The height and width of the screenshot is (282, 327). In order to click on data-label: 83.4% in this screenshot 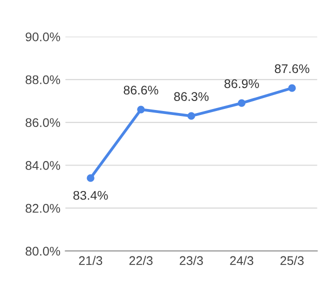, I will do `click(90, 195)`.